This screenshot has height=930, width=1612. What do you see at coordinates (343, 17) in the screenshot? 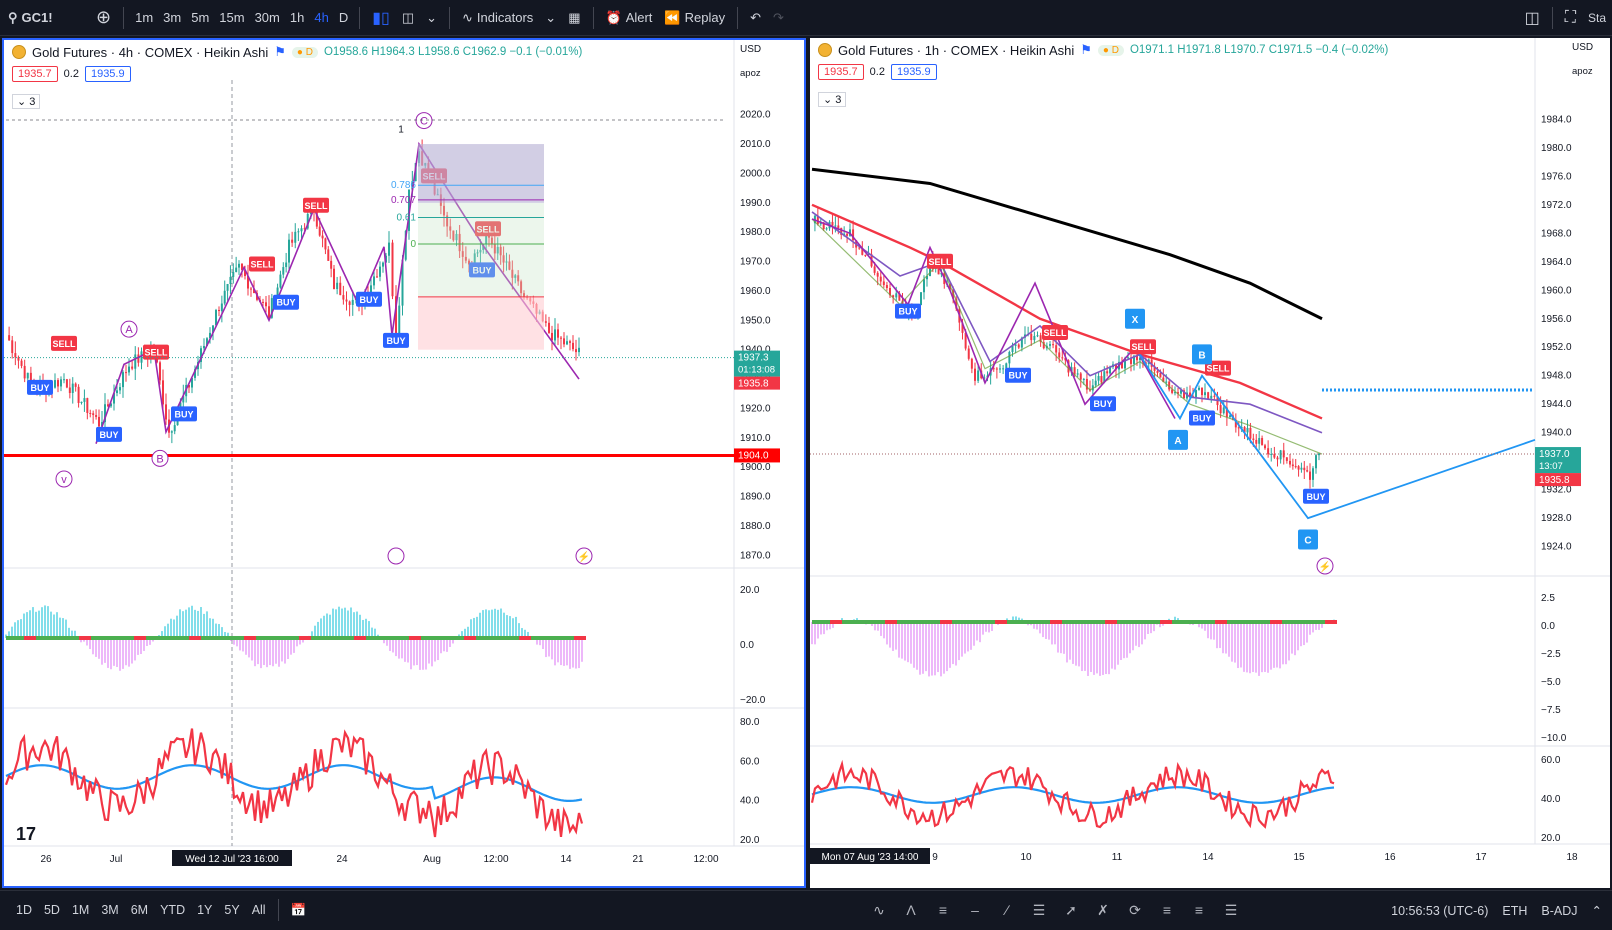
I see `timeframe-D: D` at bounding box center [343, 17].